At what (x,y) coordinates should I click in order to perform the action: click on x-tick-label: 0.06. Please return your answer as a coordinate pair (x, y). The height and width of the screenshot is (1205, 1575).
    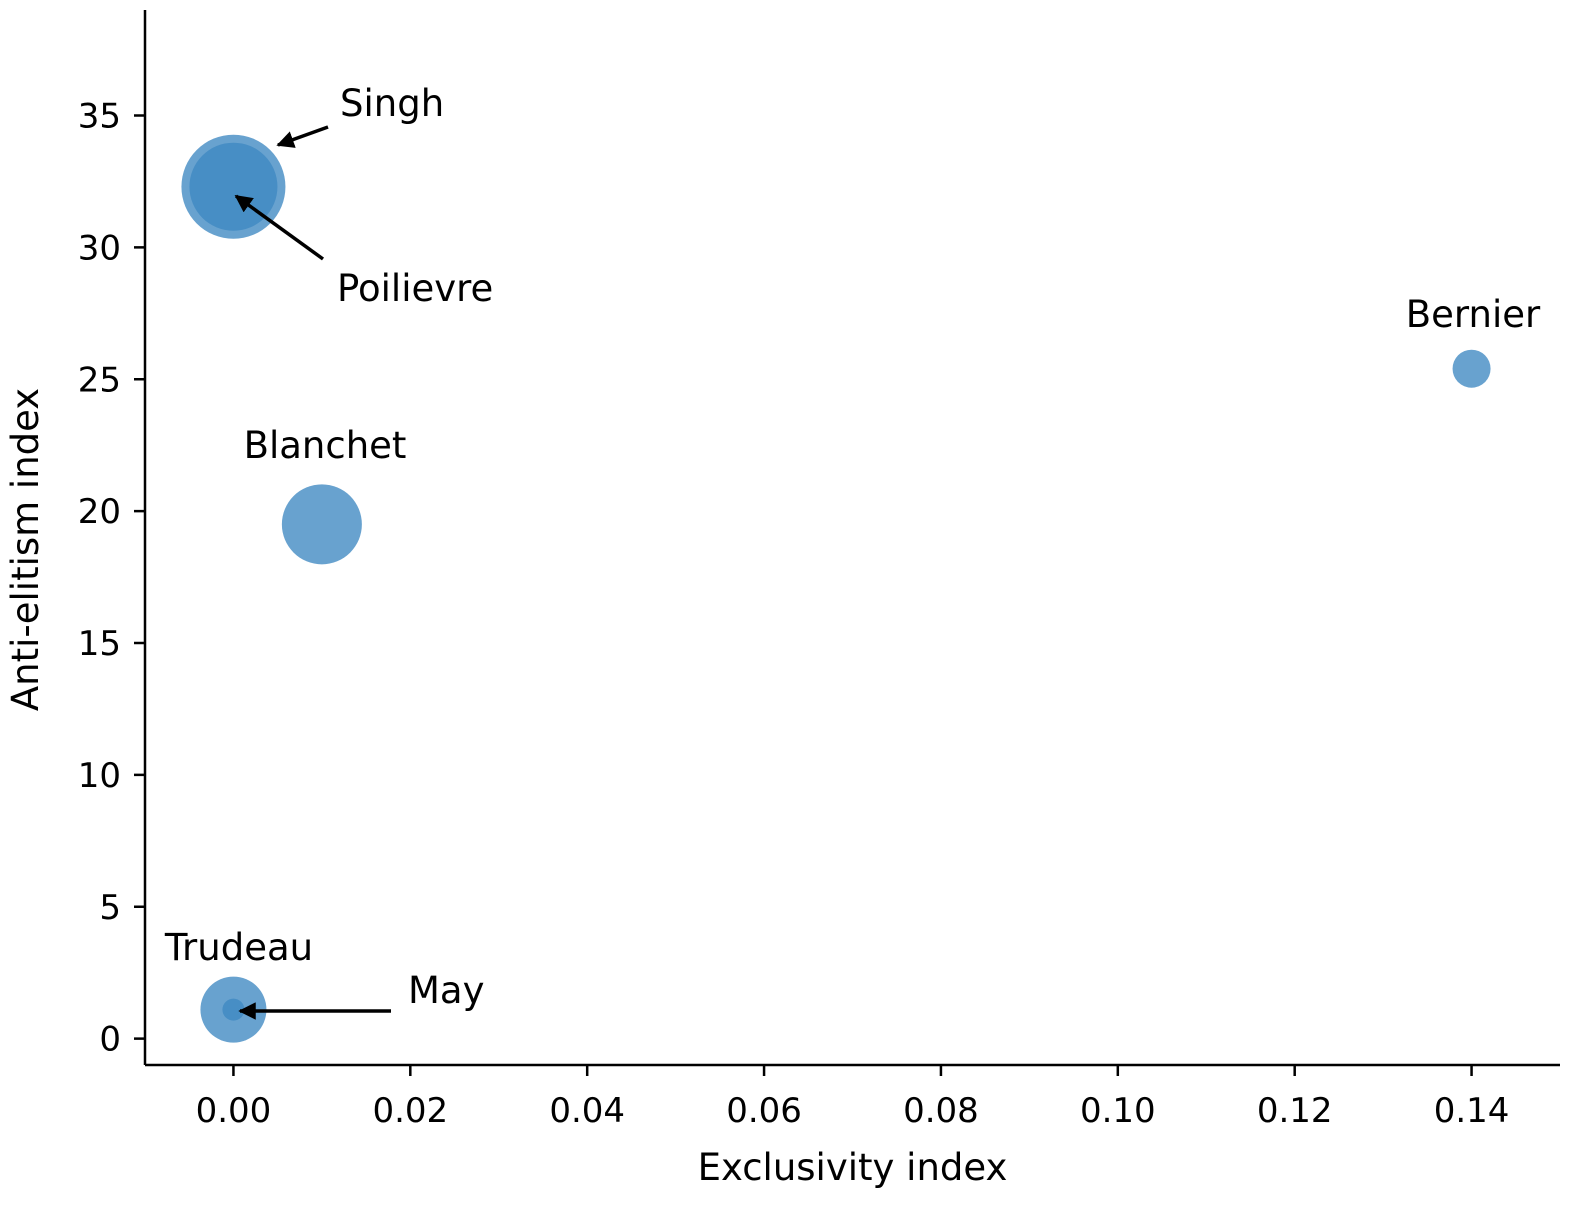
    Looking at the image, I should click on (764, 1111).